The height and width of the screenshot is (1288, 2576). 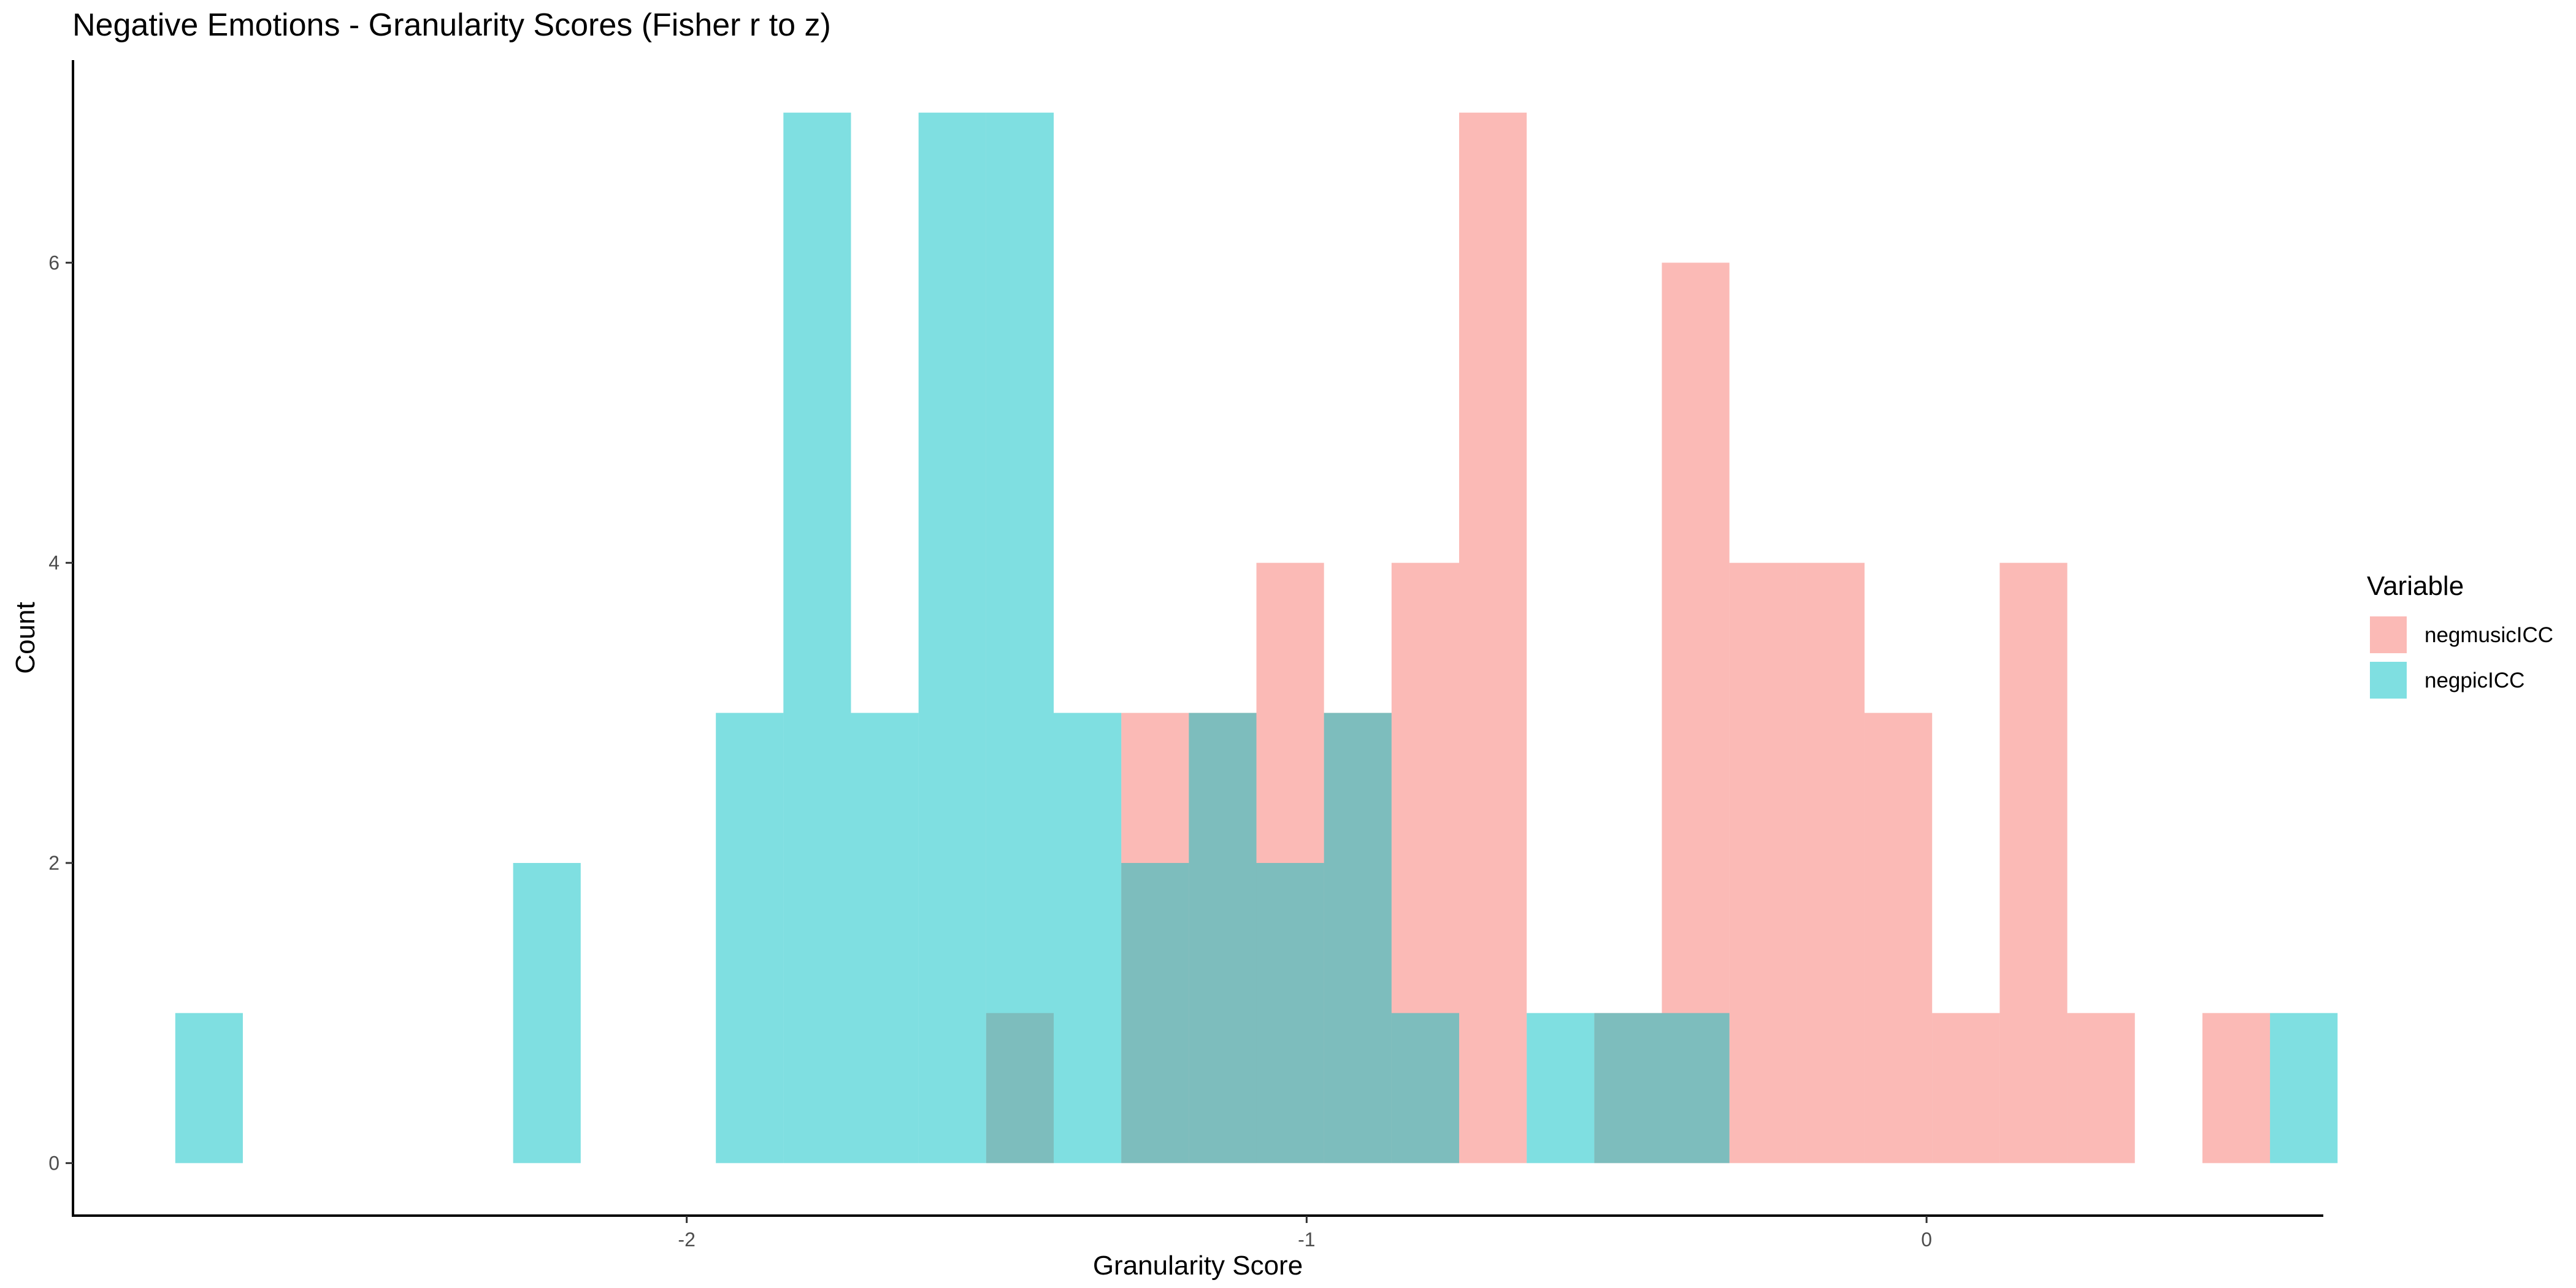 What do you see at coordinates (60, 712) in the screenshot?
I see `y-ticks-layer: 0 2 4 6` at bounding box center [60, 712].